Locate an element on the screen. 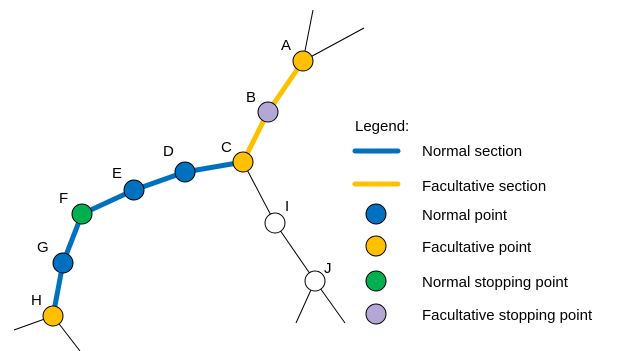 The height and width of the screenshot is (351, 629). node-label-c: C is located at coordinates (226, 147).